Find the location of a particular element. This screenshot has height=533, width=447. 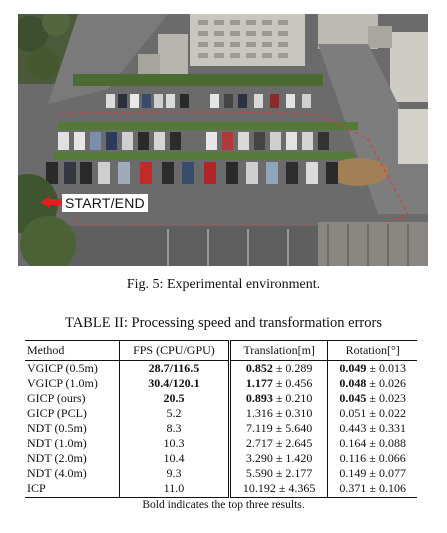

cell-rotation: 0.048 ±0.026 is located at coordinates (372, 383).